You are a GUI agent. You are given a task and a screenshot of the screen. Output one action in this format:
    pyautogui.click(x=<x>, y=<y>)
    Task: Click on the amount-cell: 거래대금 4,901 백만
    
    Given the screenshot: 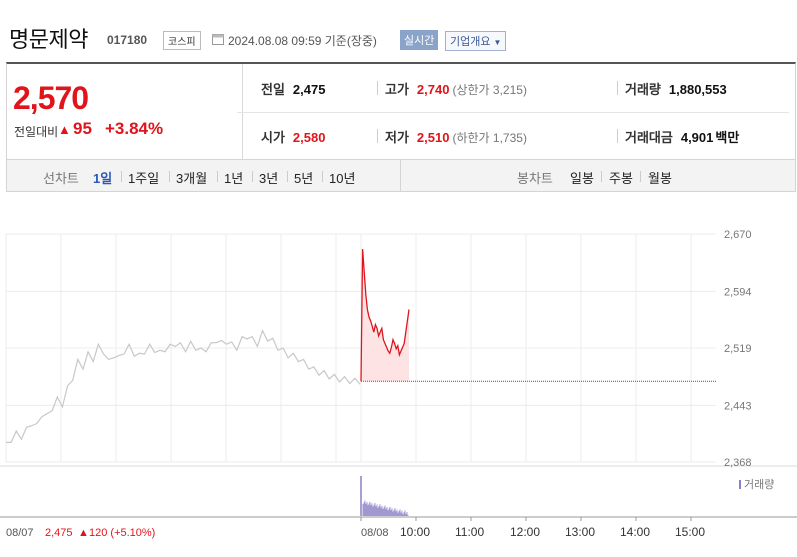 What is the action you would take?
    pyautogui.click(x=682, y=136)
    